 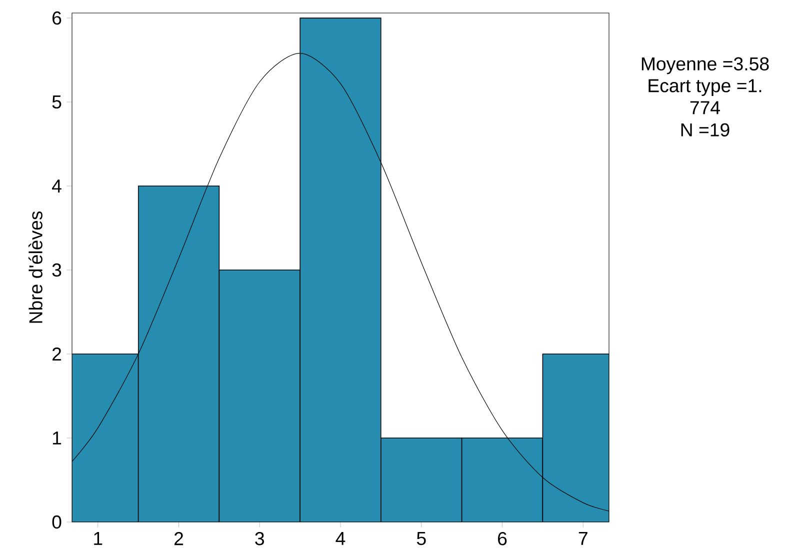 What do you see at coordinates (57, 186) in the screenshot?
I see `y-tick-label: 4` at bounding box center [57, 186].